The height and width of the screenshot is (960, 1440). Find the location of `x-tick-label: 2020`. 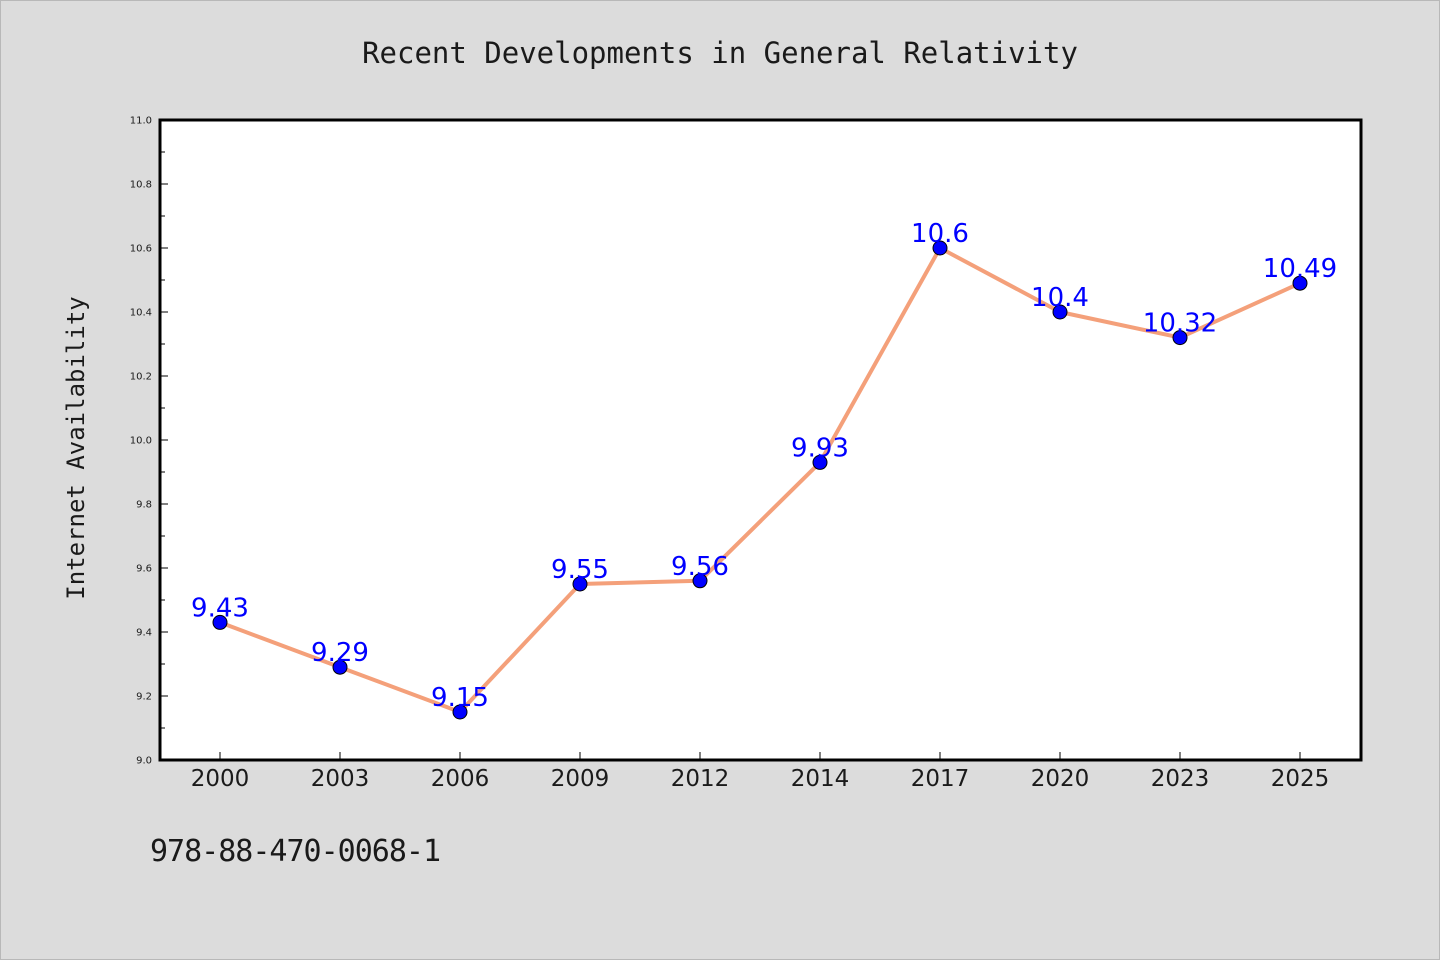

x-tick-label: 2020 is located at coordinates (1060, 779).